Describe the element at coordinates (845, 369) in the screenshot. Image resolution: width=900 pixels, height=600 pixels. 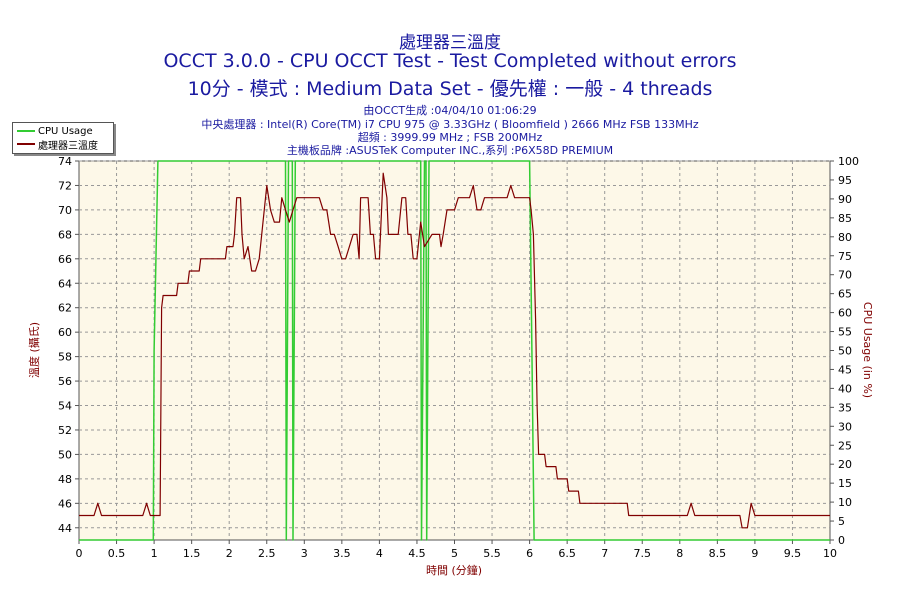
I see `y-right-tick-label: 45` at that location.